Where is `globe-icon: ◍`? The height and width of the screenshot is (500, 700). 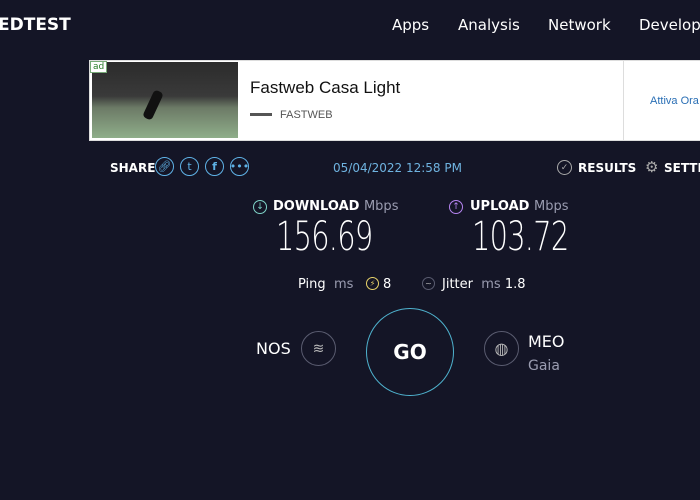 globe-icon: ◍ is located at coordinates (501, 348).